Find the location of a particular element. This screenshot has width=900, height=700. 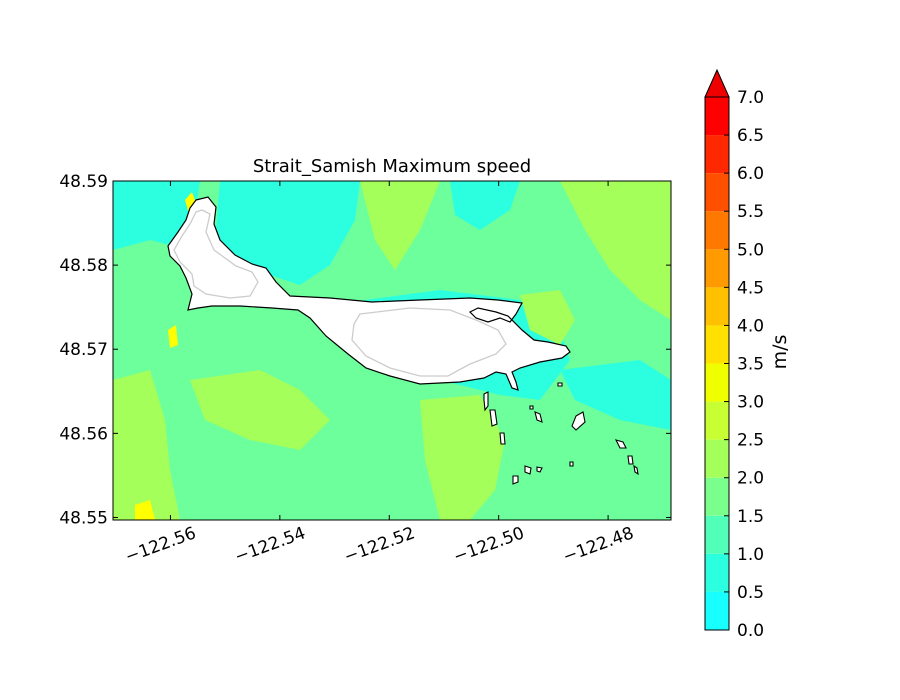

colorbar-tick-label: 4.0 is located at coordinates (750, 326).